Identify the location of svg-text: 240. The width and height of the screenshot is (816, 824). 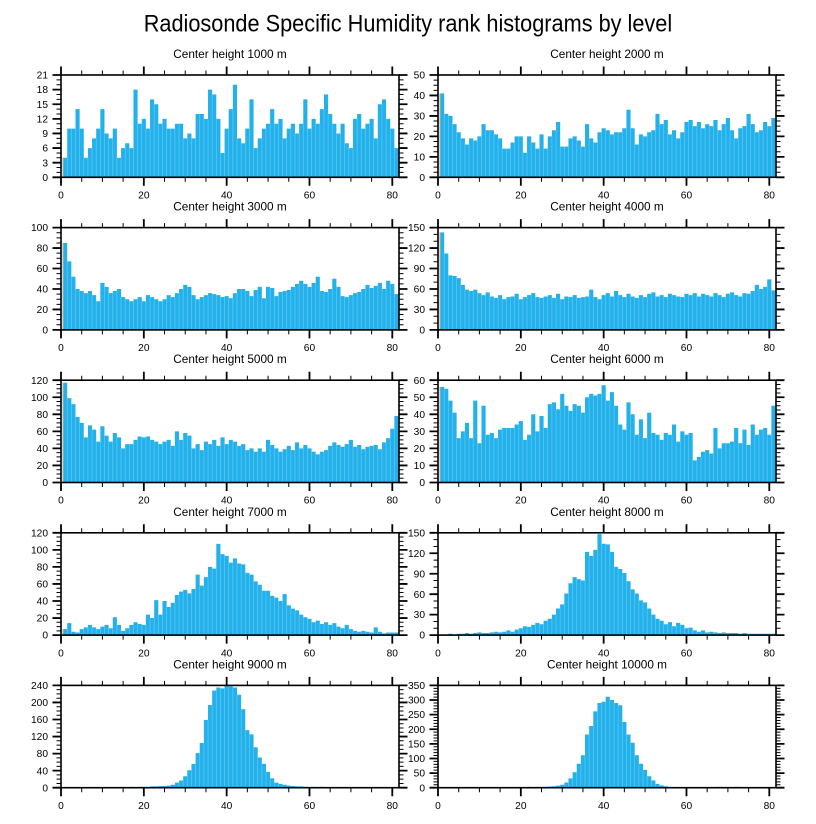
(39, 686).